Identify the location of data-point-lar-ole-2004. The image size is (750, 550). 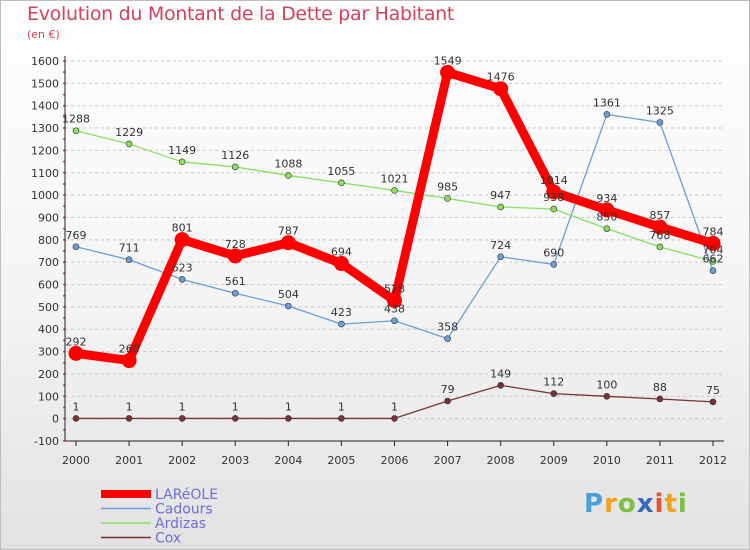
(288, 243).